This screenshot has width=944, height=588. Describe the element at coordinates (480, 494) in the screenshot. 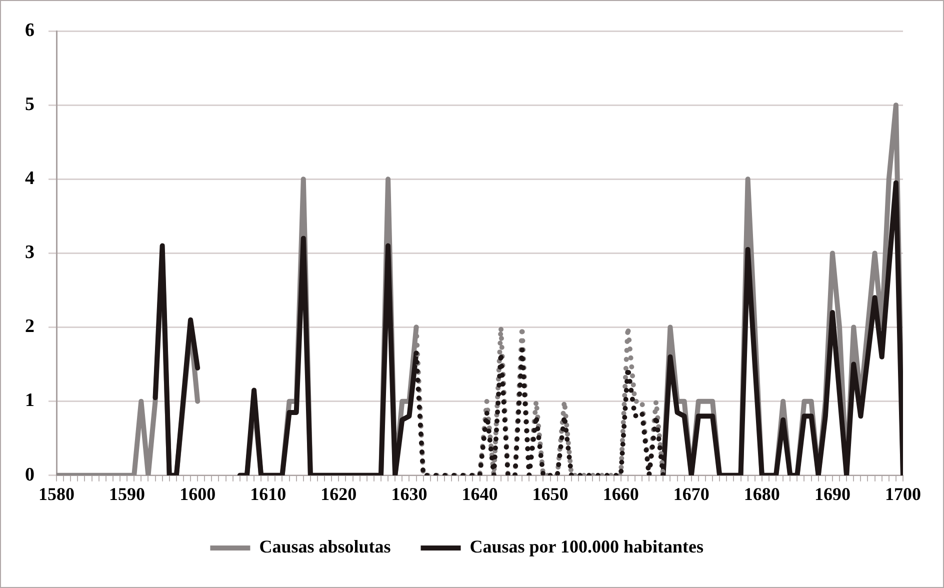

I see `x-tick-label: 1640` at that location.